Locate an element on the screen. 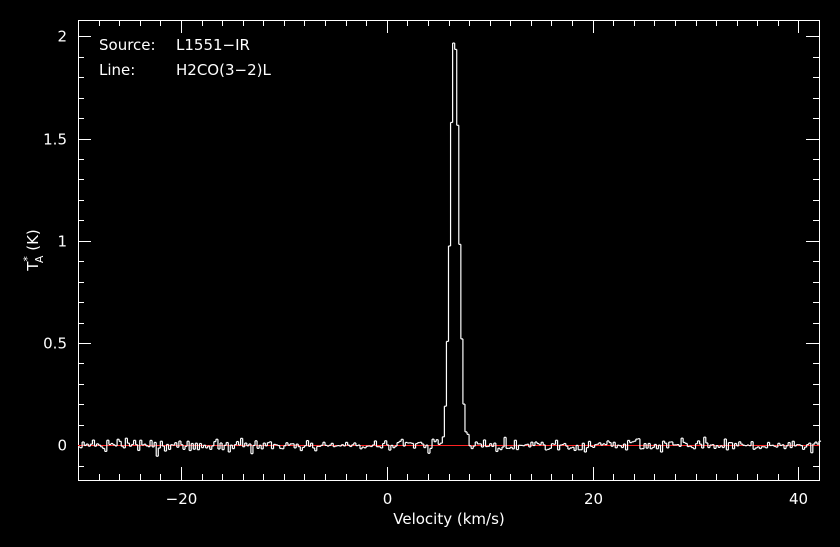  y-axis-label-unit: (K) is located at coordinates (33, 242).